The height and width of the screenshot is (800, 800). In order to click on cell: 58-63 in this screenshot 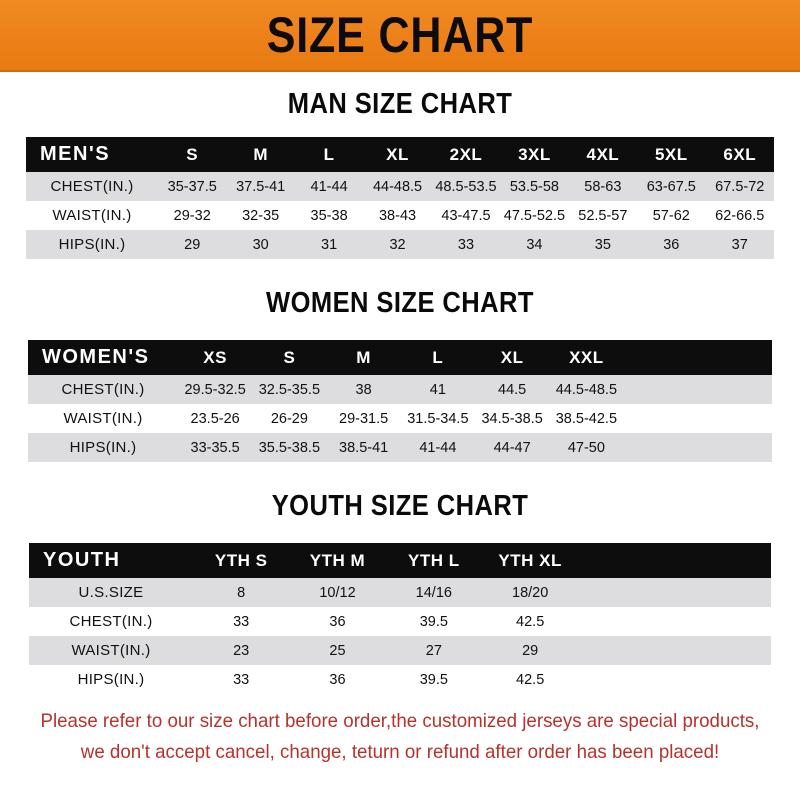, I will do `click(603, 186)`.